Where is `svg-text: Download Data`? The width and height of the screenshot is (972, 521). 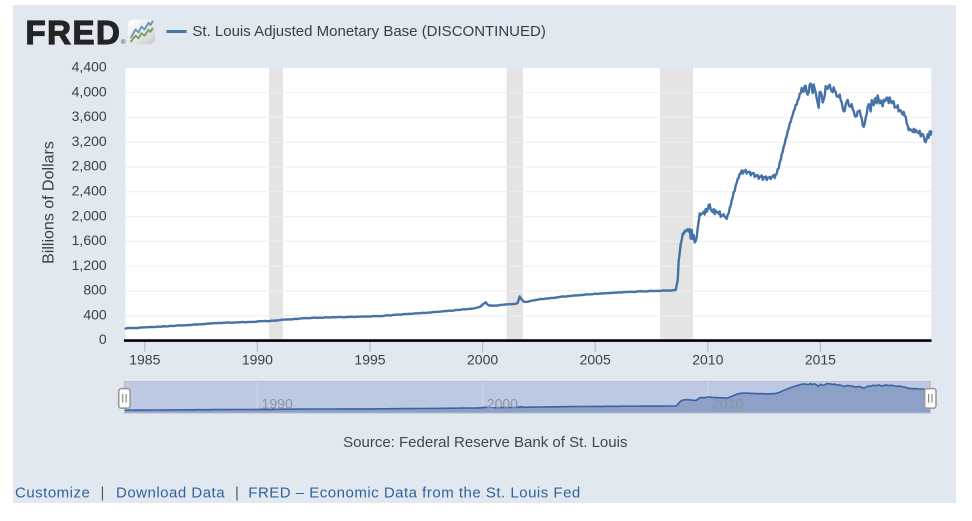 svg-text: Download Data is located at coordinates (170, 492).